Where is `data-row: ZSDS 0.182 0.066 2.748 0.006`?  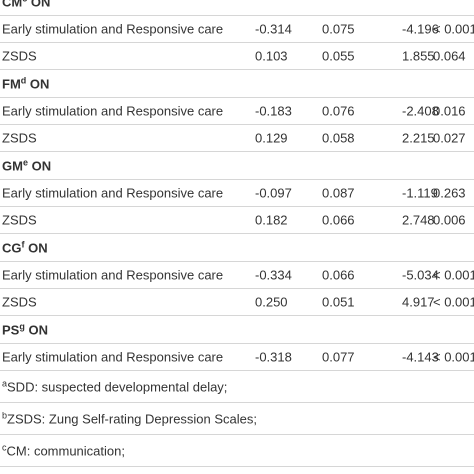 data-row: ZSDS 0.182 0.066 2.748 0.006 is located at coordinates (237, 220).